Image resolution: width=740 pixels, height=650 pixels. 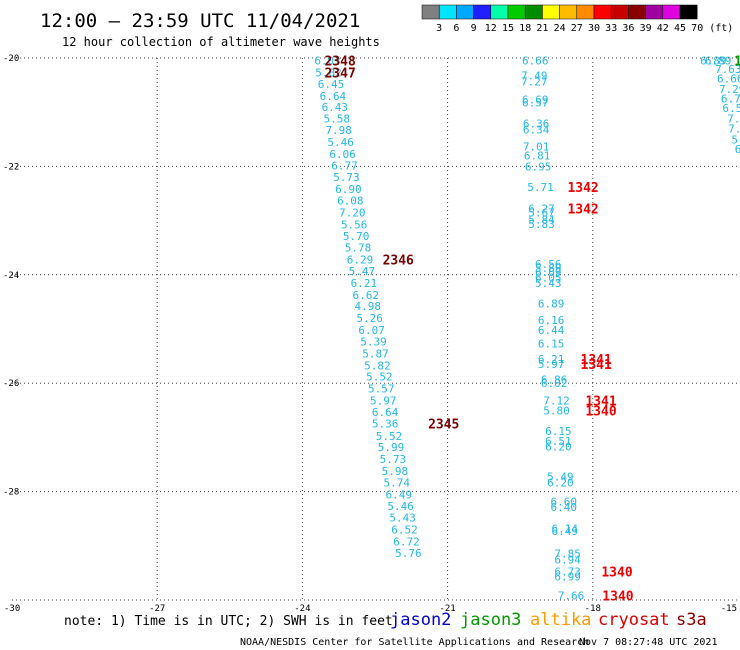 I want to click on color-scale-label: 9, so click(x=474, y=28).